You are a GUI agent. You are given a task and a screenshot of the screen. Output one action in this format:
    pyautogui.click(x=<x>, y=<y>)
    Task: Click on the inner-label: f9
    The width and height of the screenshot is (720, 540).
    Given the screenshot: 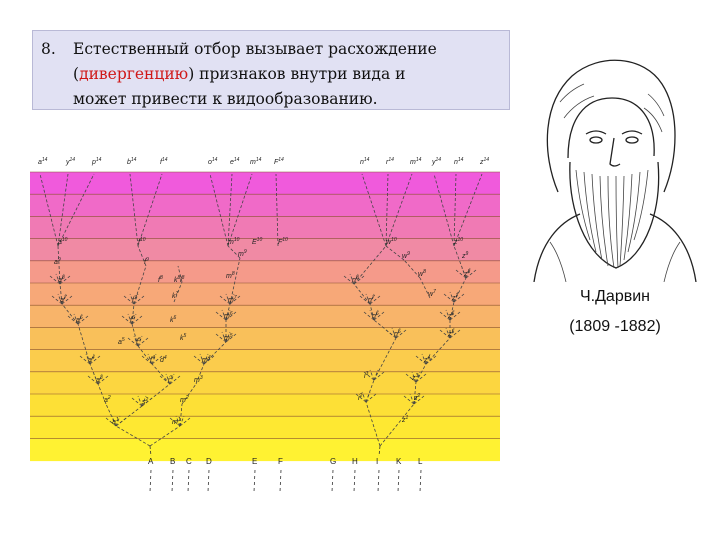 What is the action you would take?
    pyautogui.click(x=146, y=261)
    